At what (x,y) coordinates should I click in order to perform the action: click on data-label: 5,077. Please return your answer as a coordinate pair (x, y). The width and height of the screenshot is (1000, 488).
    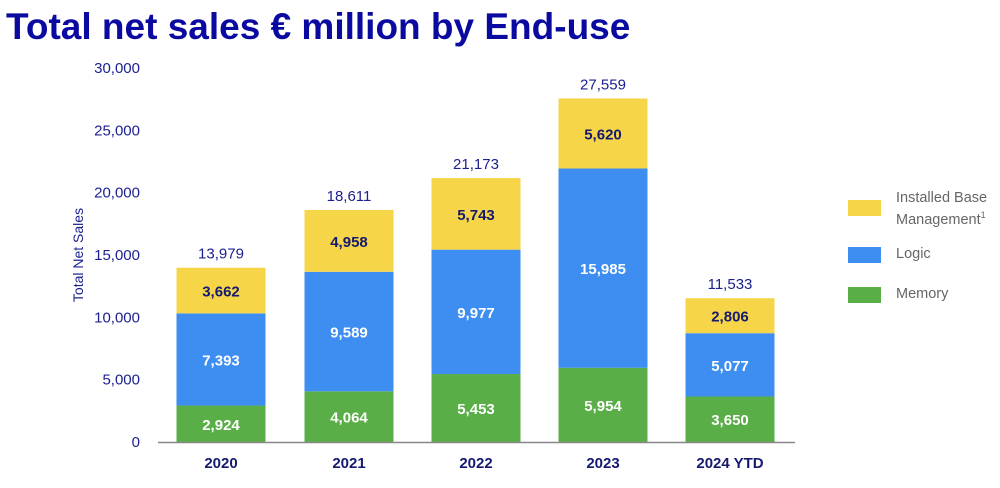
    Looking at the image, I should click on (730, 366).